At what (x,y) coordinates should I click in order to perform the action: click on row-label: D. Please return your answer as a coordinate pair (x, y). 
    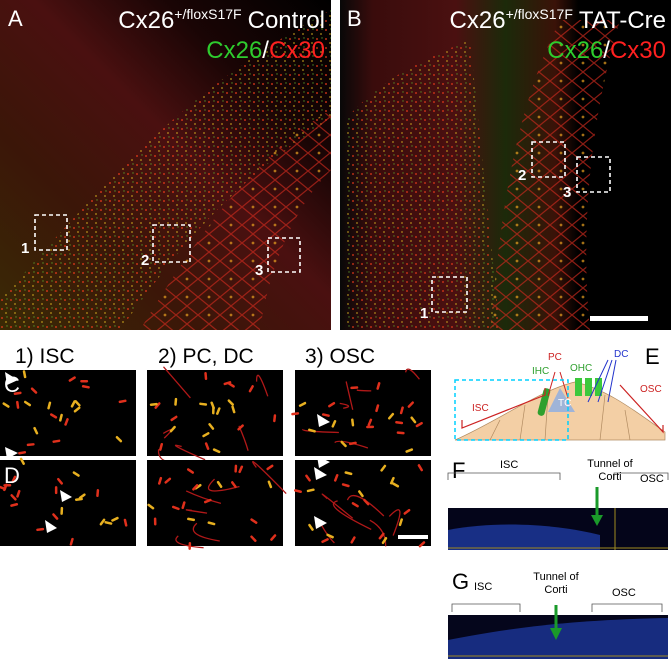
    Looking at the image, I should click on (12, 475).